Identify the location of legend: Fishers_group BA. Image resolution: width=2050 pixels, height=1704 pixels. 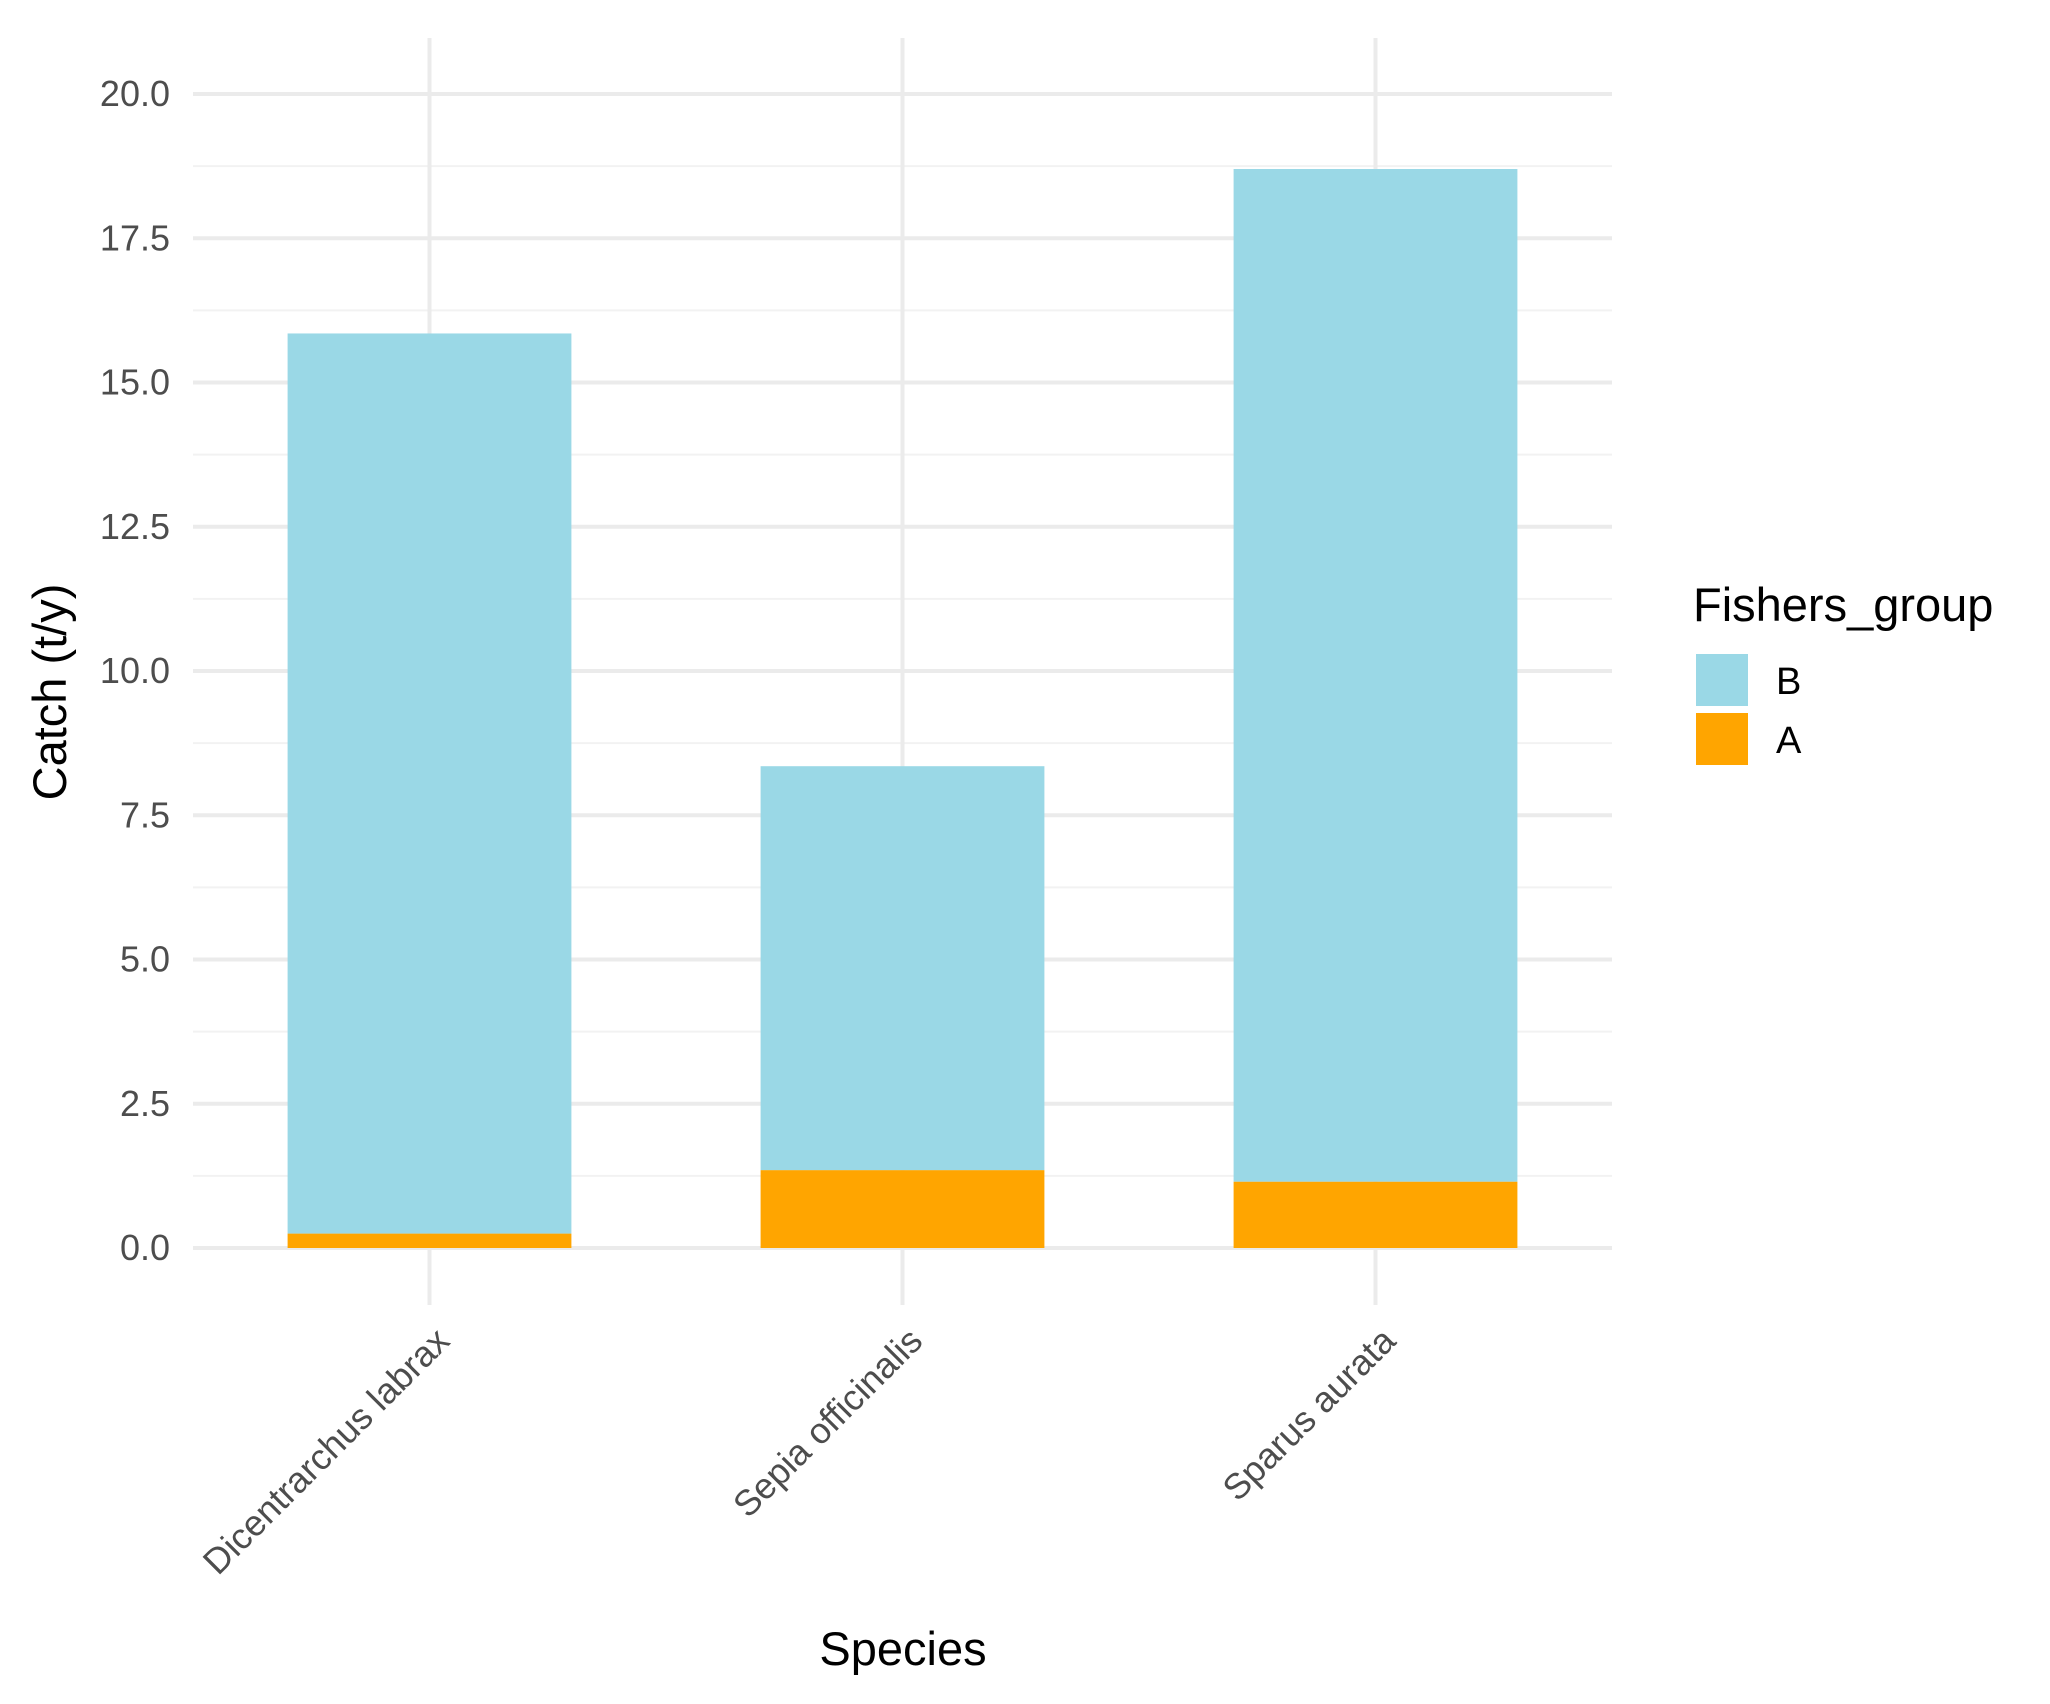
(1843, 671).